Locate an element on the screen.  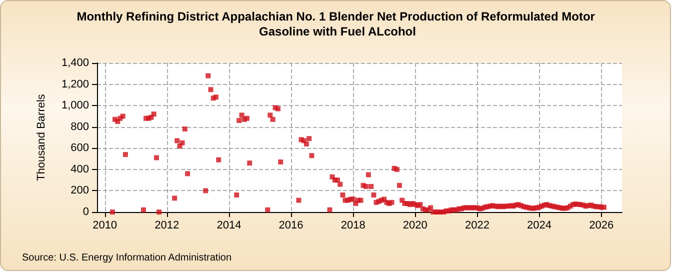
source-note: Source: U.S. Energy Information Administration is located at coordinates (127, 258).